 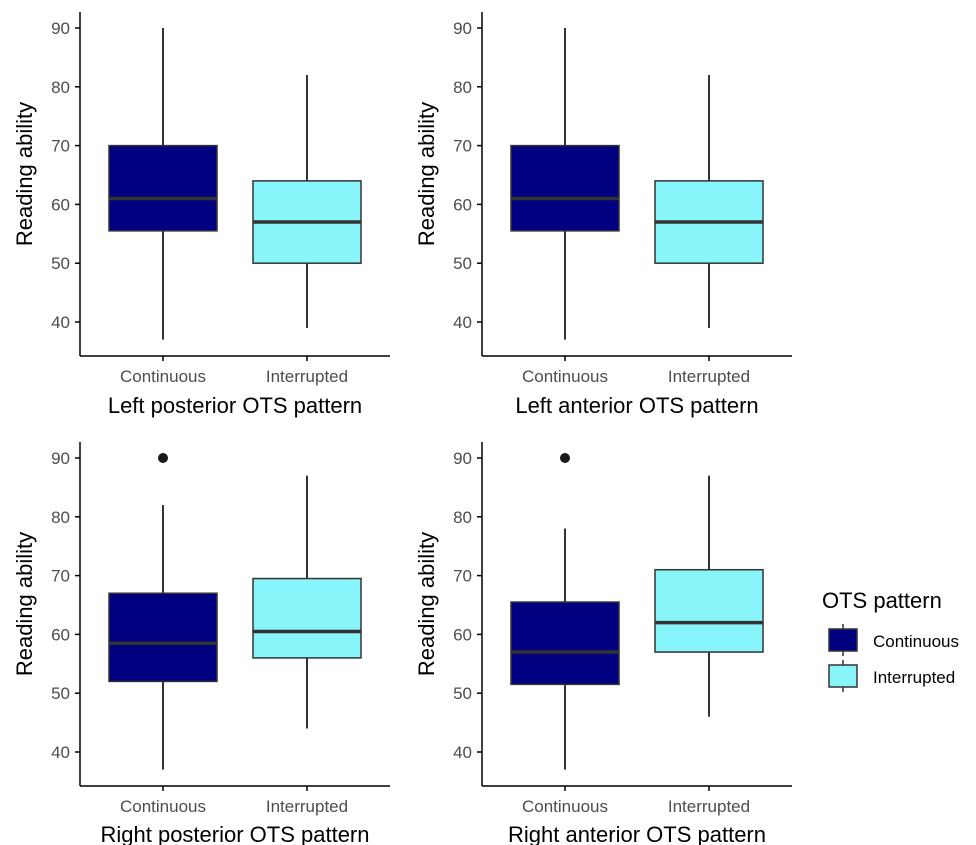 I want to click on legend-item-continuous: Continuous, so click(x=893, y=640).